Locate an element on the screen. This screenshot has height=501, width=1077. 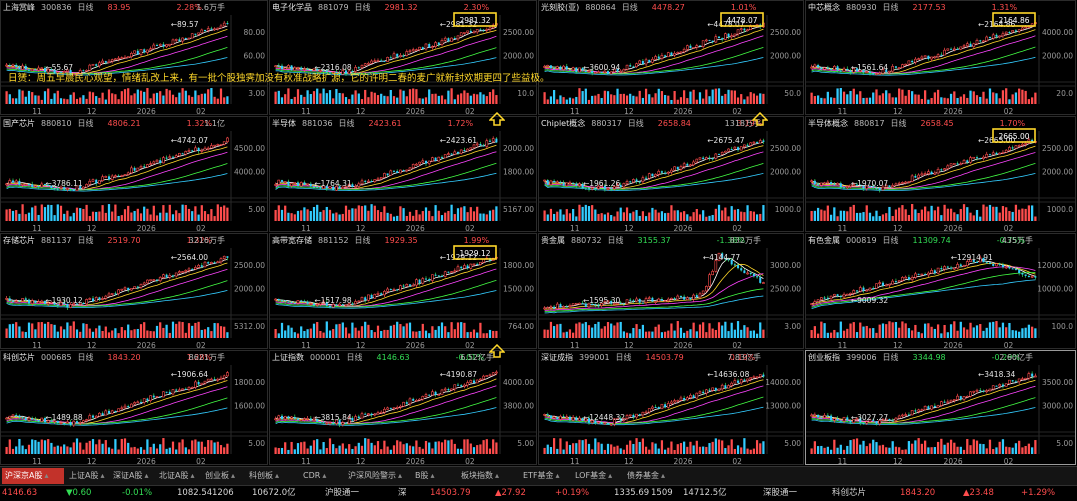
tab-4: 创业板 ▴ is located at coordinates (223, 476).